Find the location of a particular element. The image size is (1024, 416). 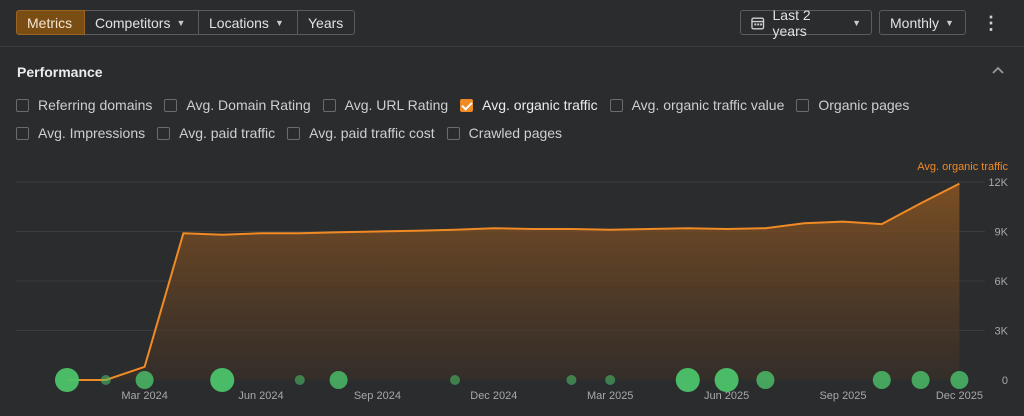

x-tick-label: Dec 2025 is located at coordinates (959, 396).